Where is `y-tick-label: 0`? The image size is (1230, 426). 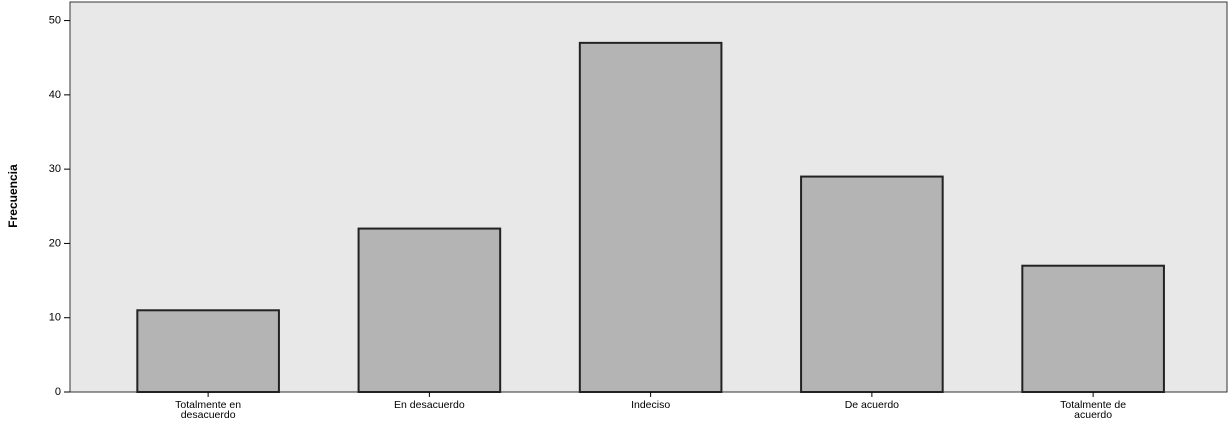
y-tick-label: 0 is located at coordinates (58, 392).